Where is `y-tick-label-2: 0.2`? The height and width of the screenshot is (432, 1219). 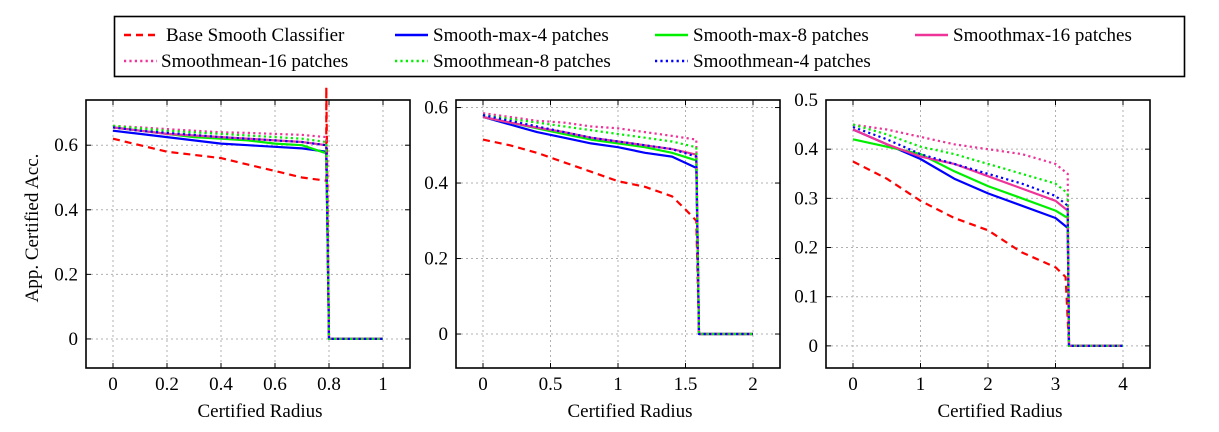 y-tick-label-2: 0.2 is located at coordinates (806, 248).